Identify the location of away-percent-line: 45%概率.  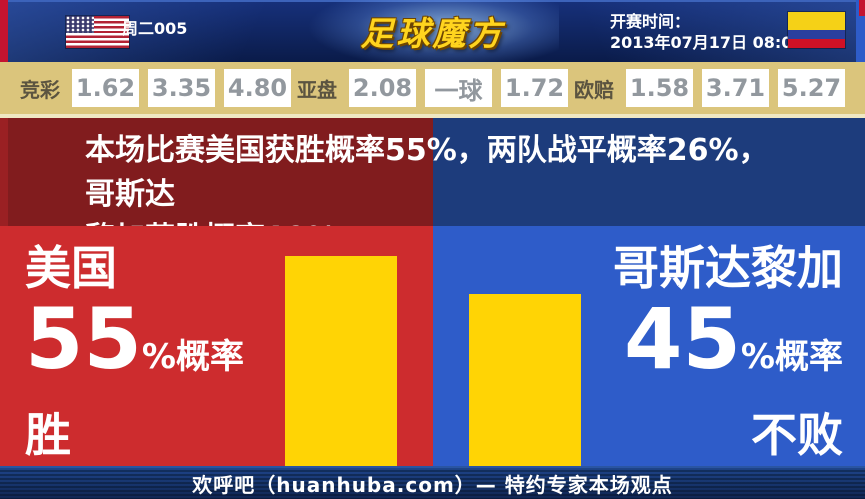
(728, 351).